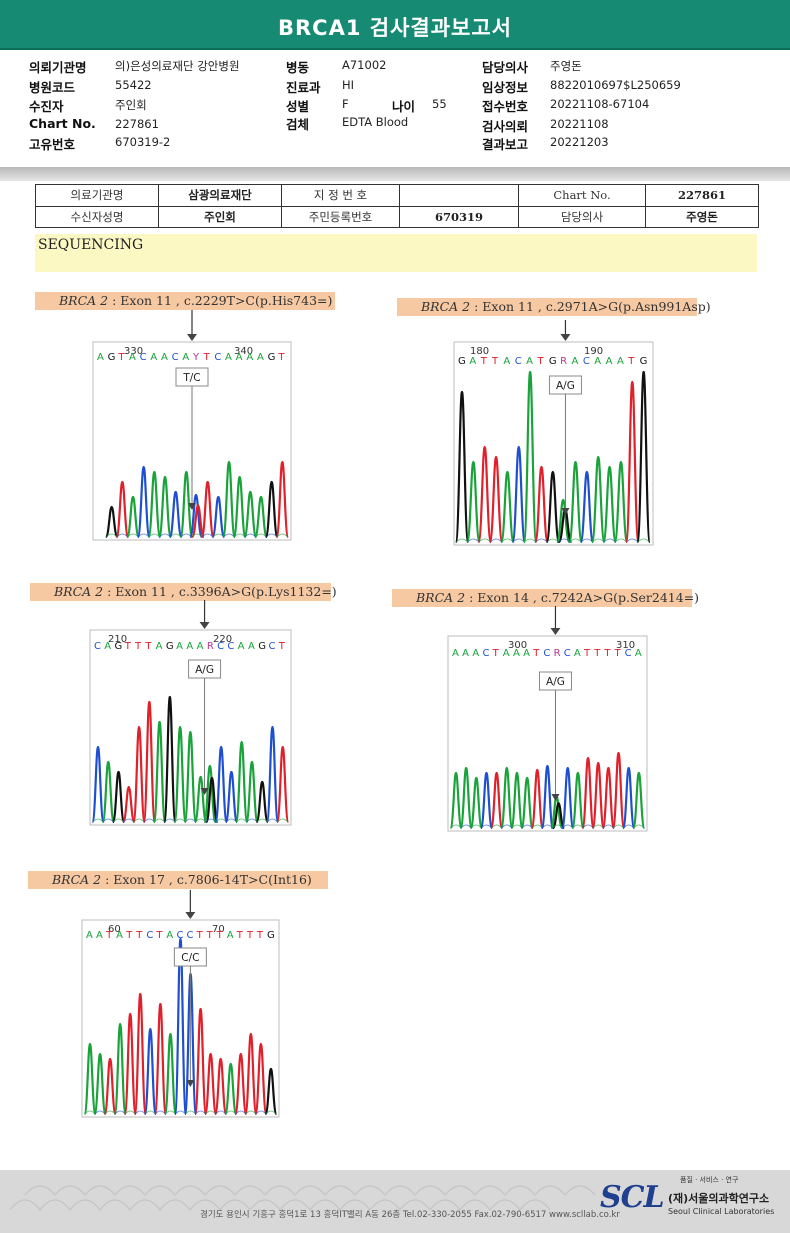 This screenshot has width=790, height=1233. Describe the element at coordinates (191, 427) in the screenshot. I see `chromatogram-1: 330 340 A G T A C A A C A Y T C A A A A G T T/C` at that location.